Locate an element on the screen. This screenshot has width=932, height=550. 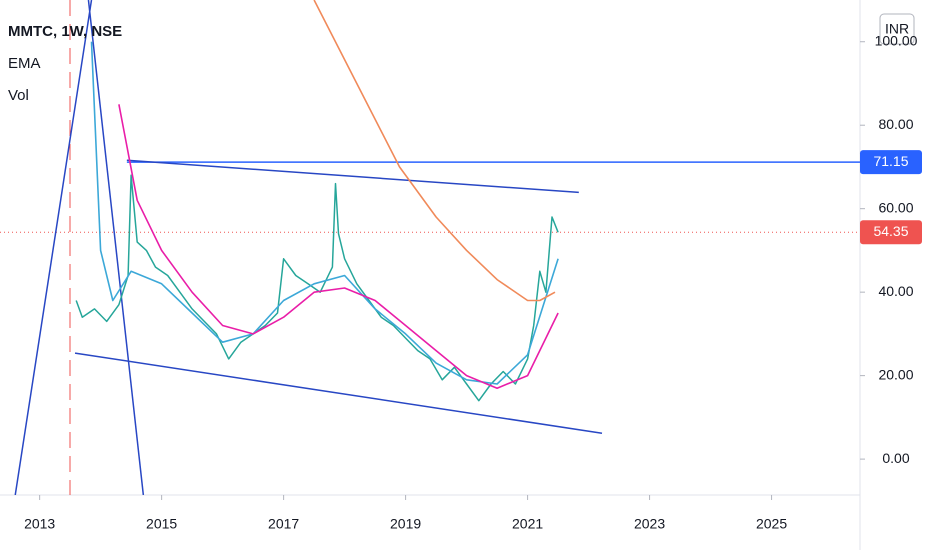
x-tick-label: 2015 is located at coordinates (161, 524).